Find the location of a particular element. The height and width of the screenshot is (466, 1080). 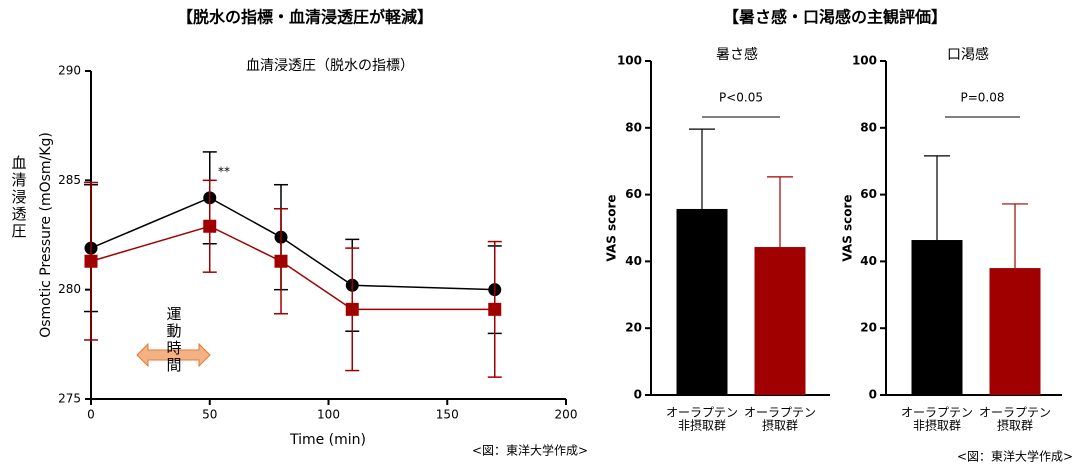

x-tick-label: 100 is located at coordinates (328, 415).